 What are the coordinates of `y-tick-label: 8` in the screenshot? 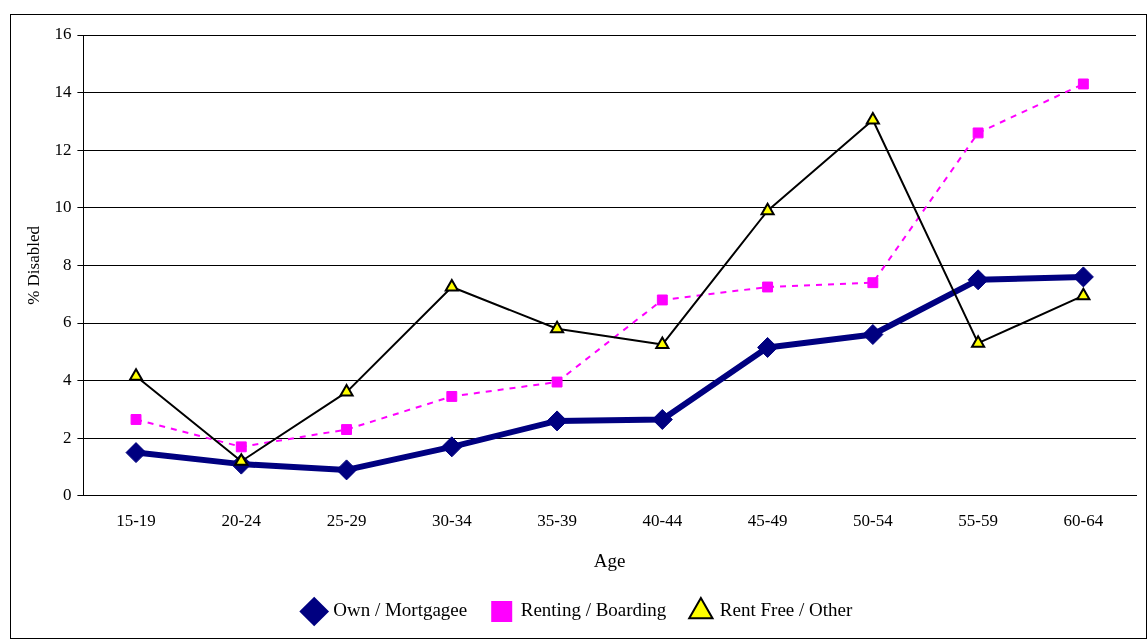 It's located at (67, 264).